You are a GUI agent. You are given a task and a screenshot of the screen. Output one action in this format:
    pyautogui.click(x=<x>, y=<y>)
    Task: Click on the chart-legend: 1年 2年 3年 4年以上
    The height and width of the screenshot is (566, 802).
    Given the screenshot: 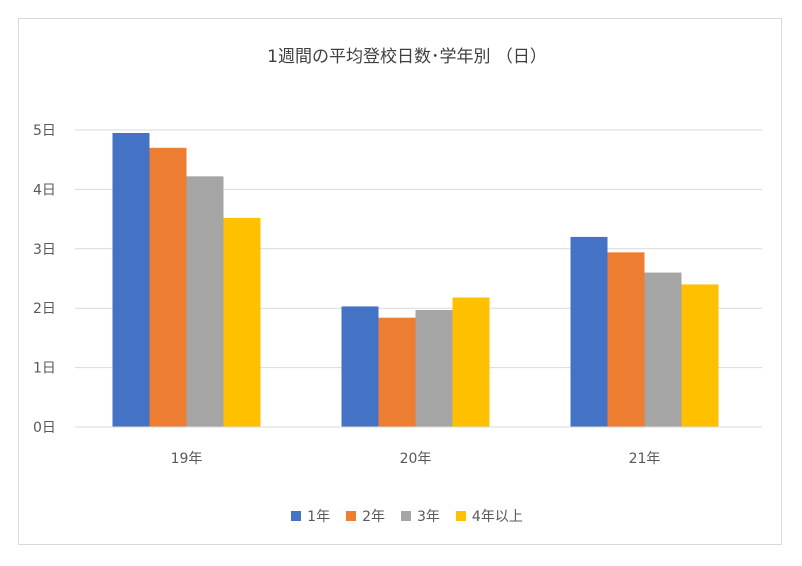 What is the action you would take?
    pyautogui.click(x=401, y=516)
    